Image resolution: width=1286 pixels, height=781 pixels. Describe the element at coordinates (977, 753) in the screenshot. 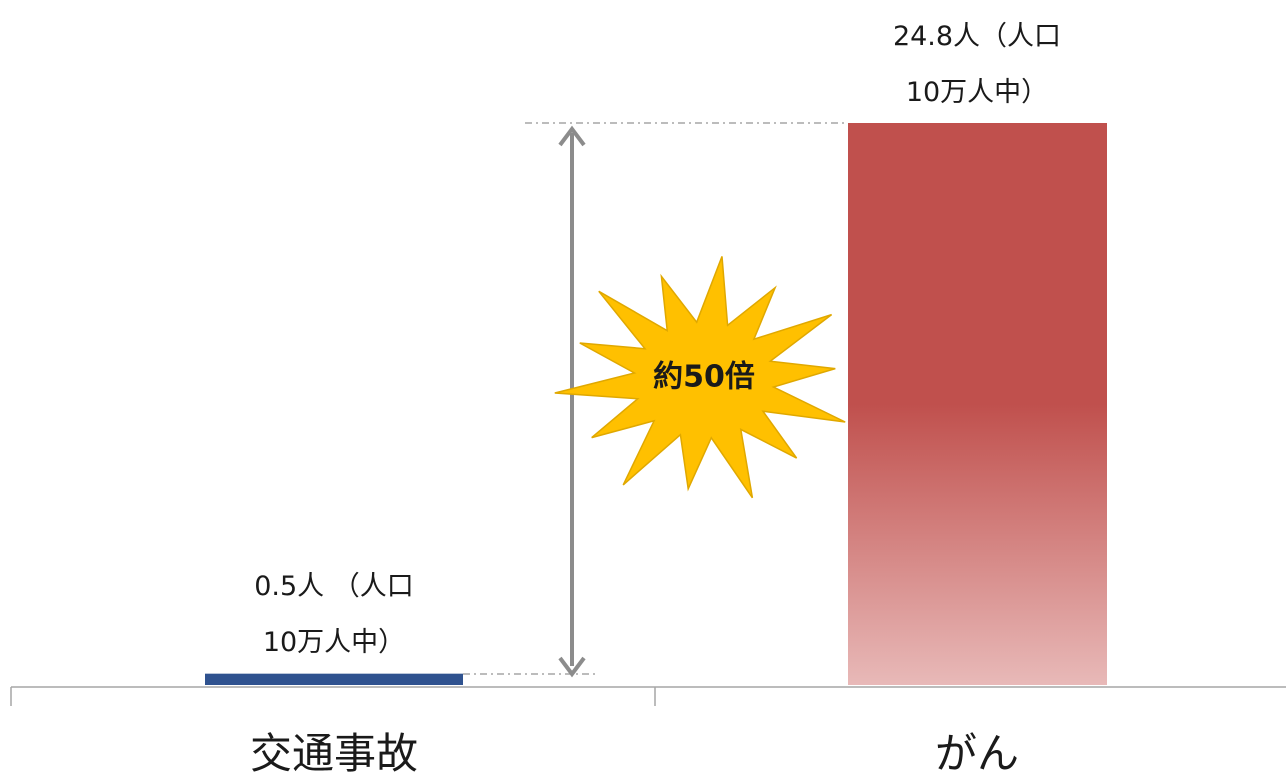

I see `category-label-cancer: がん` at that location.